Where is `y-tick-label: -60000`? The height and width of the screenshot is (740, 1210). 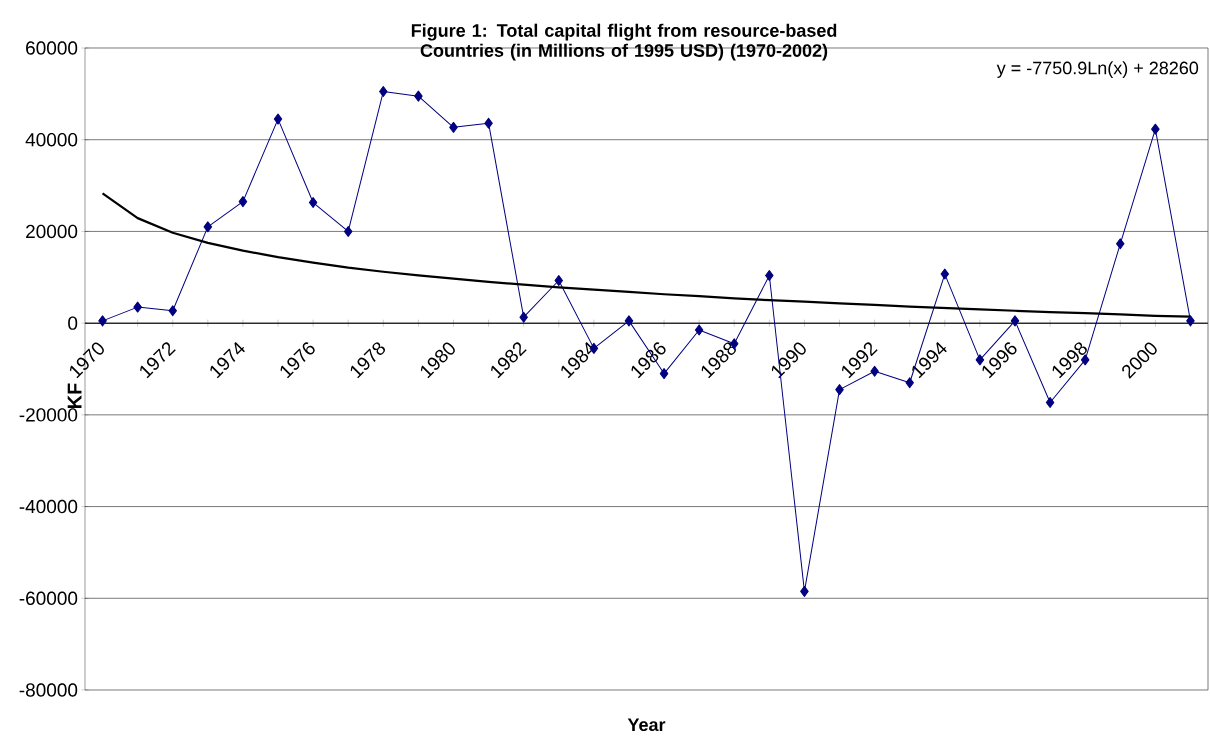 y-tick-label: -60000 is located at coordinates (48, 598).